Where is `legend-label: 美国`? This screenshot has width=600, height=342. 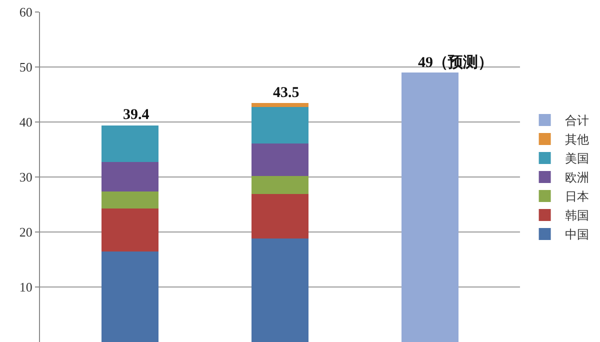 legend-label: 美国 is located at coordinates (576, 159).